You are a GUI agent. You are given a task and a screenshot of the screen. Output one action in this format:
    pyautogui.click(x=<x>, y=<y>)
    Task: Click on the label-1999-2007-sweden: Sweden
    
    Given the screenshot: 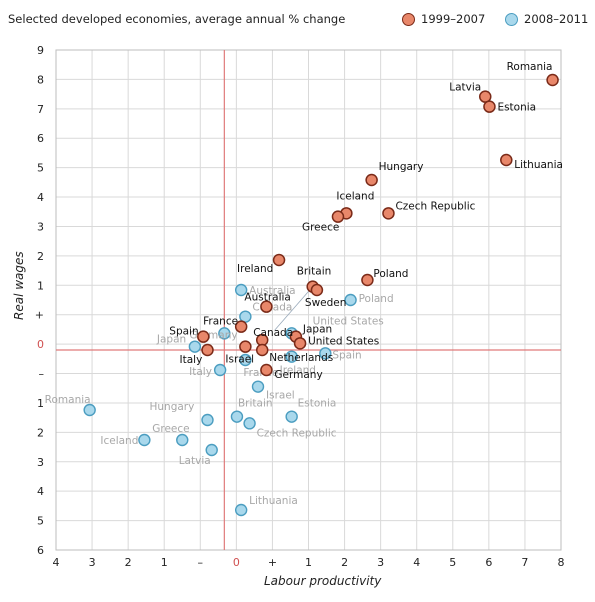 What is the action you would take?
    pyautogui.click(x=326, y=303)
    